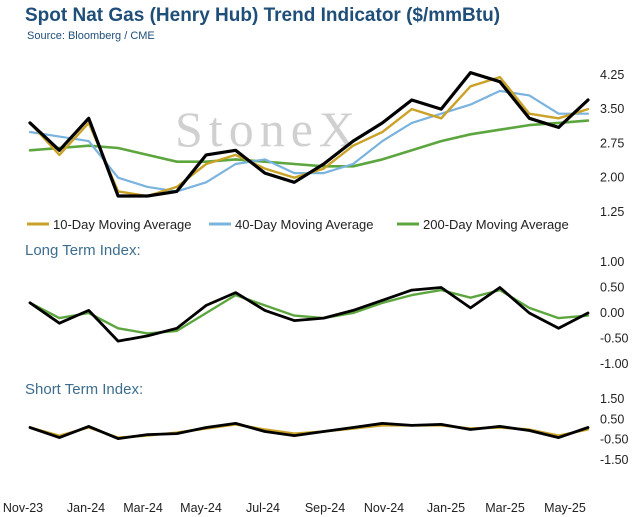 The image size is (637, 517). I want to click on y-tick-label: 3.50, so click(612, 109).